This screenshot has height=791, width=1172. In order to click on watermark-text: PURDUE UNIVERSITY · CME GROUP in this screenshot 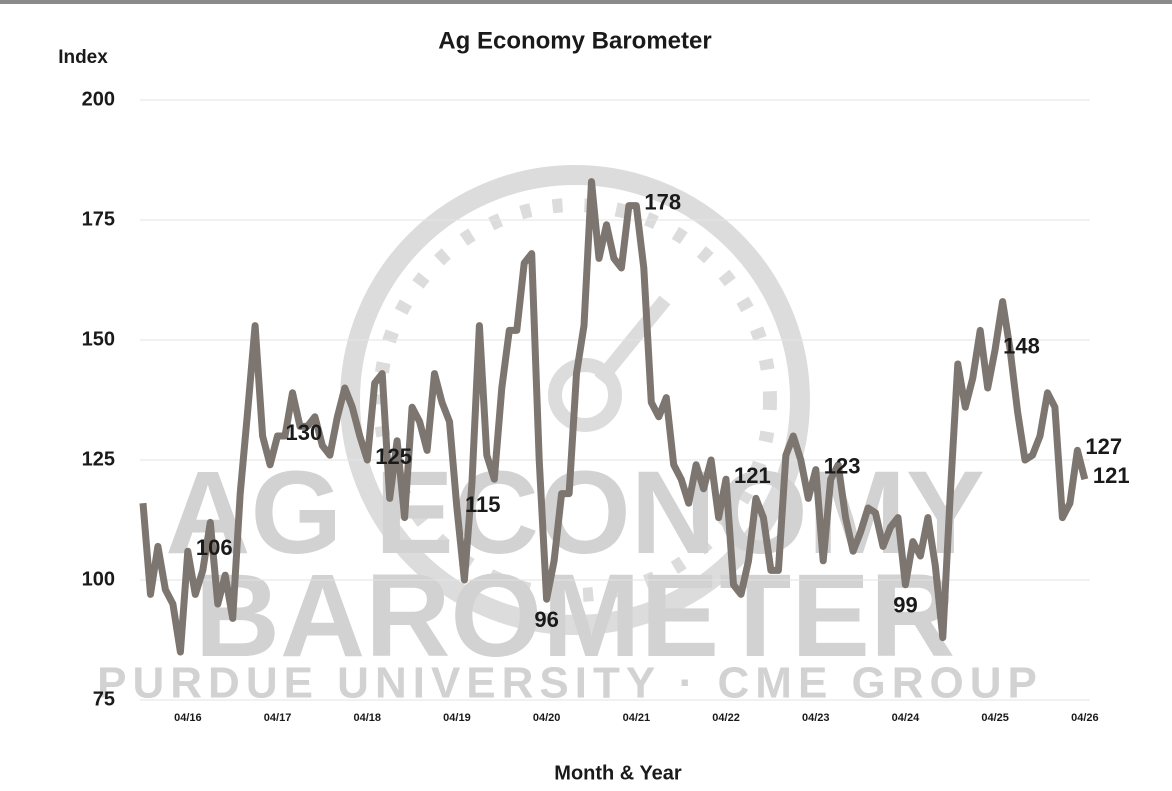, I will do `click(570, 683)`.